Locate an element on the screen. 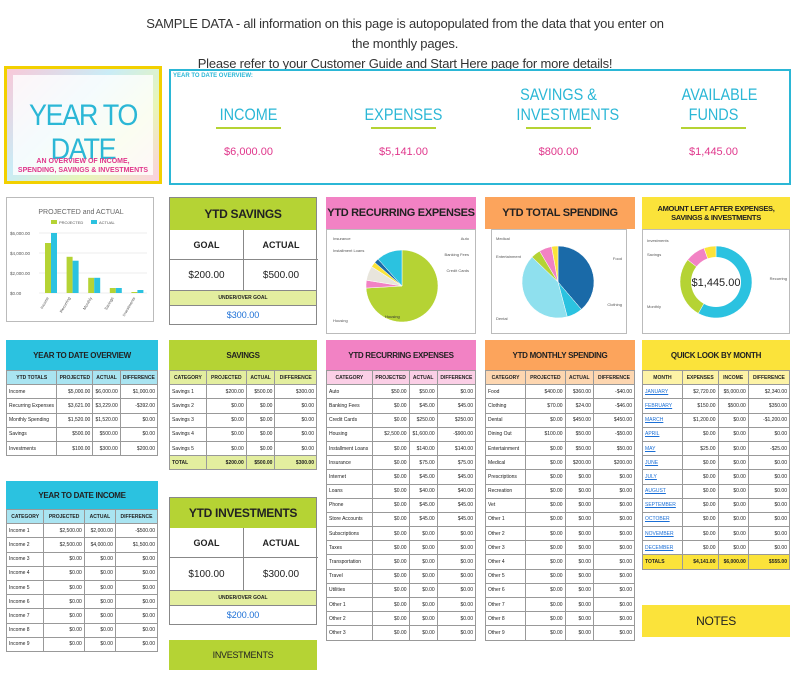 This screenshot has height=675, width=794. cell: Medical is located at coordinates (506, 463).